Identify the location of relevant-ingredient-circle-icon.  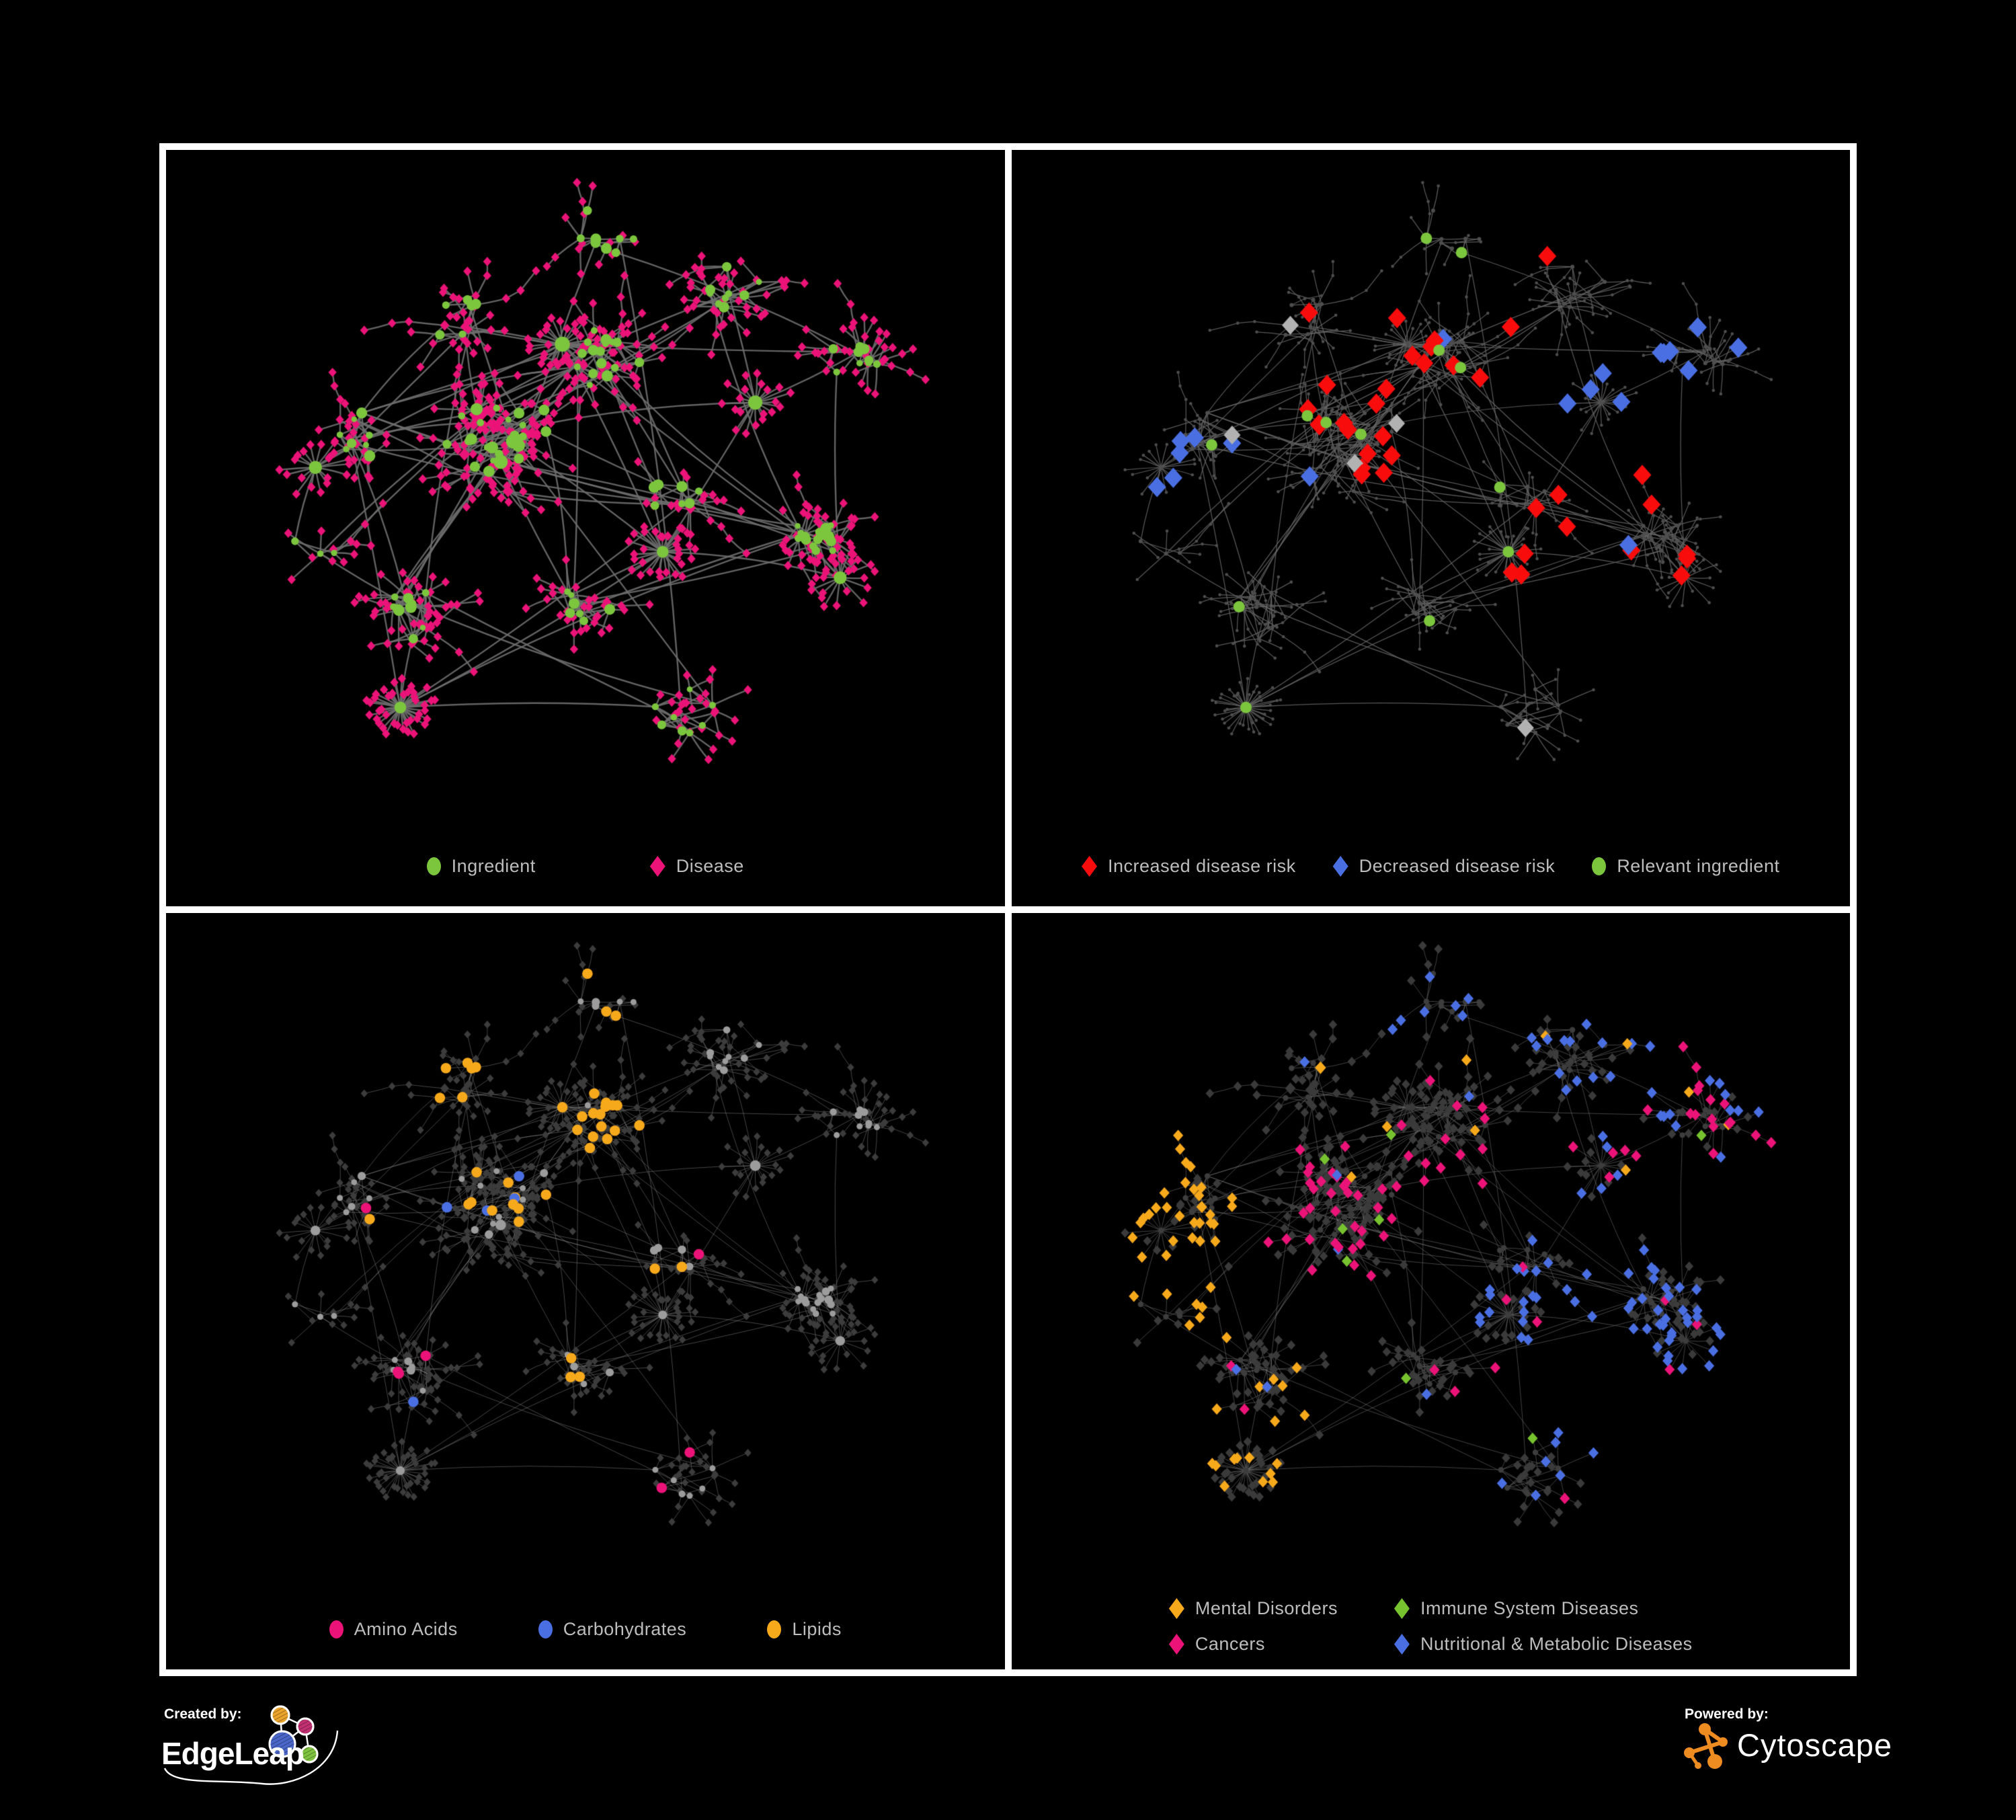
(1599, 866).